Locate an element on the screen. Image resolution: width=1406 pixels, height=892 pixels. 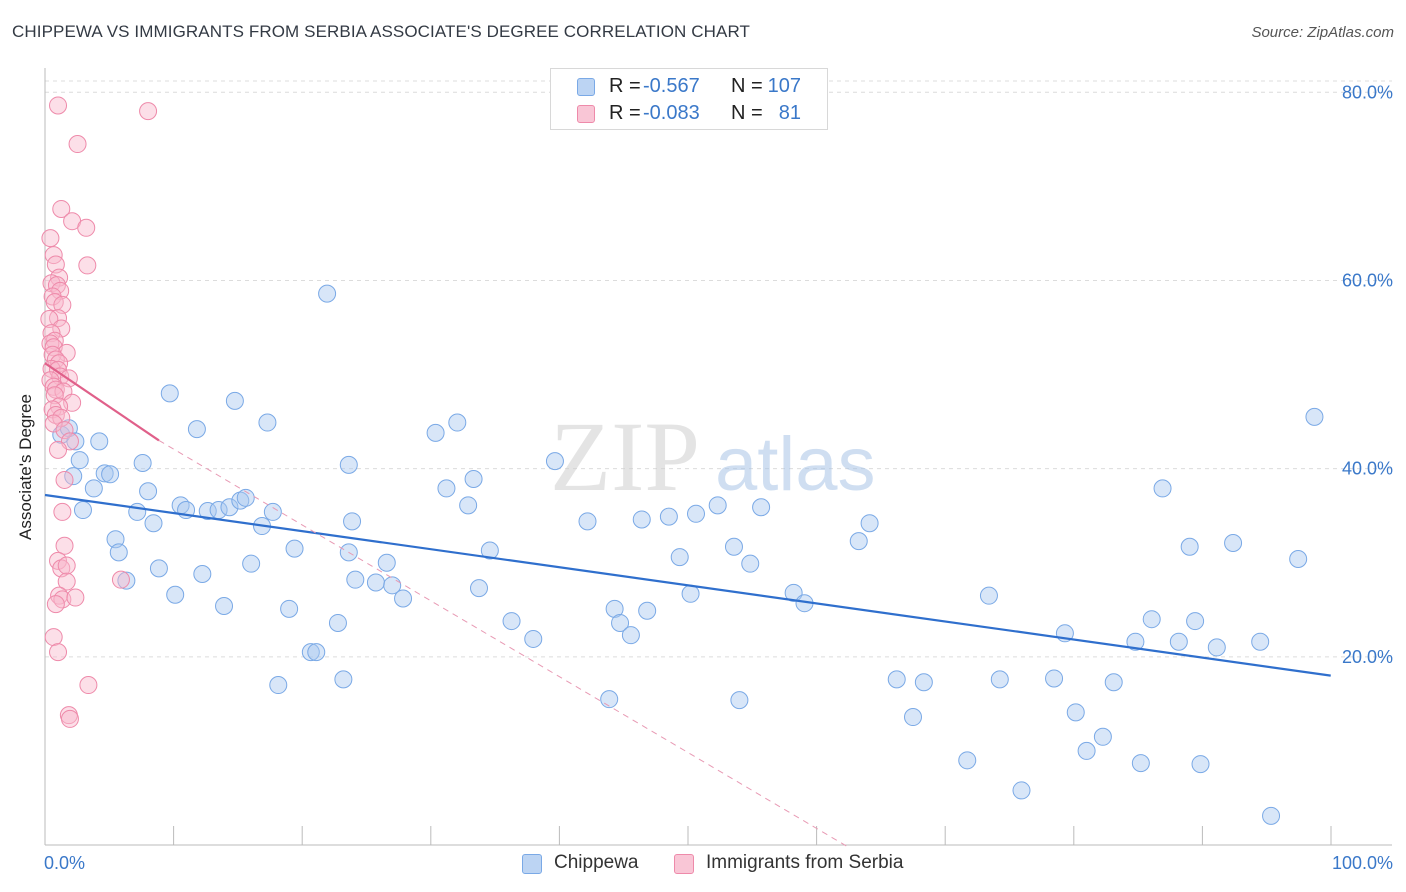
legend-n-label: N = is located at coordinates (747, 86).